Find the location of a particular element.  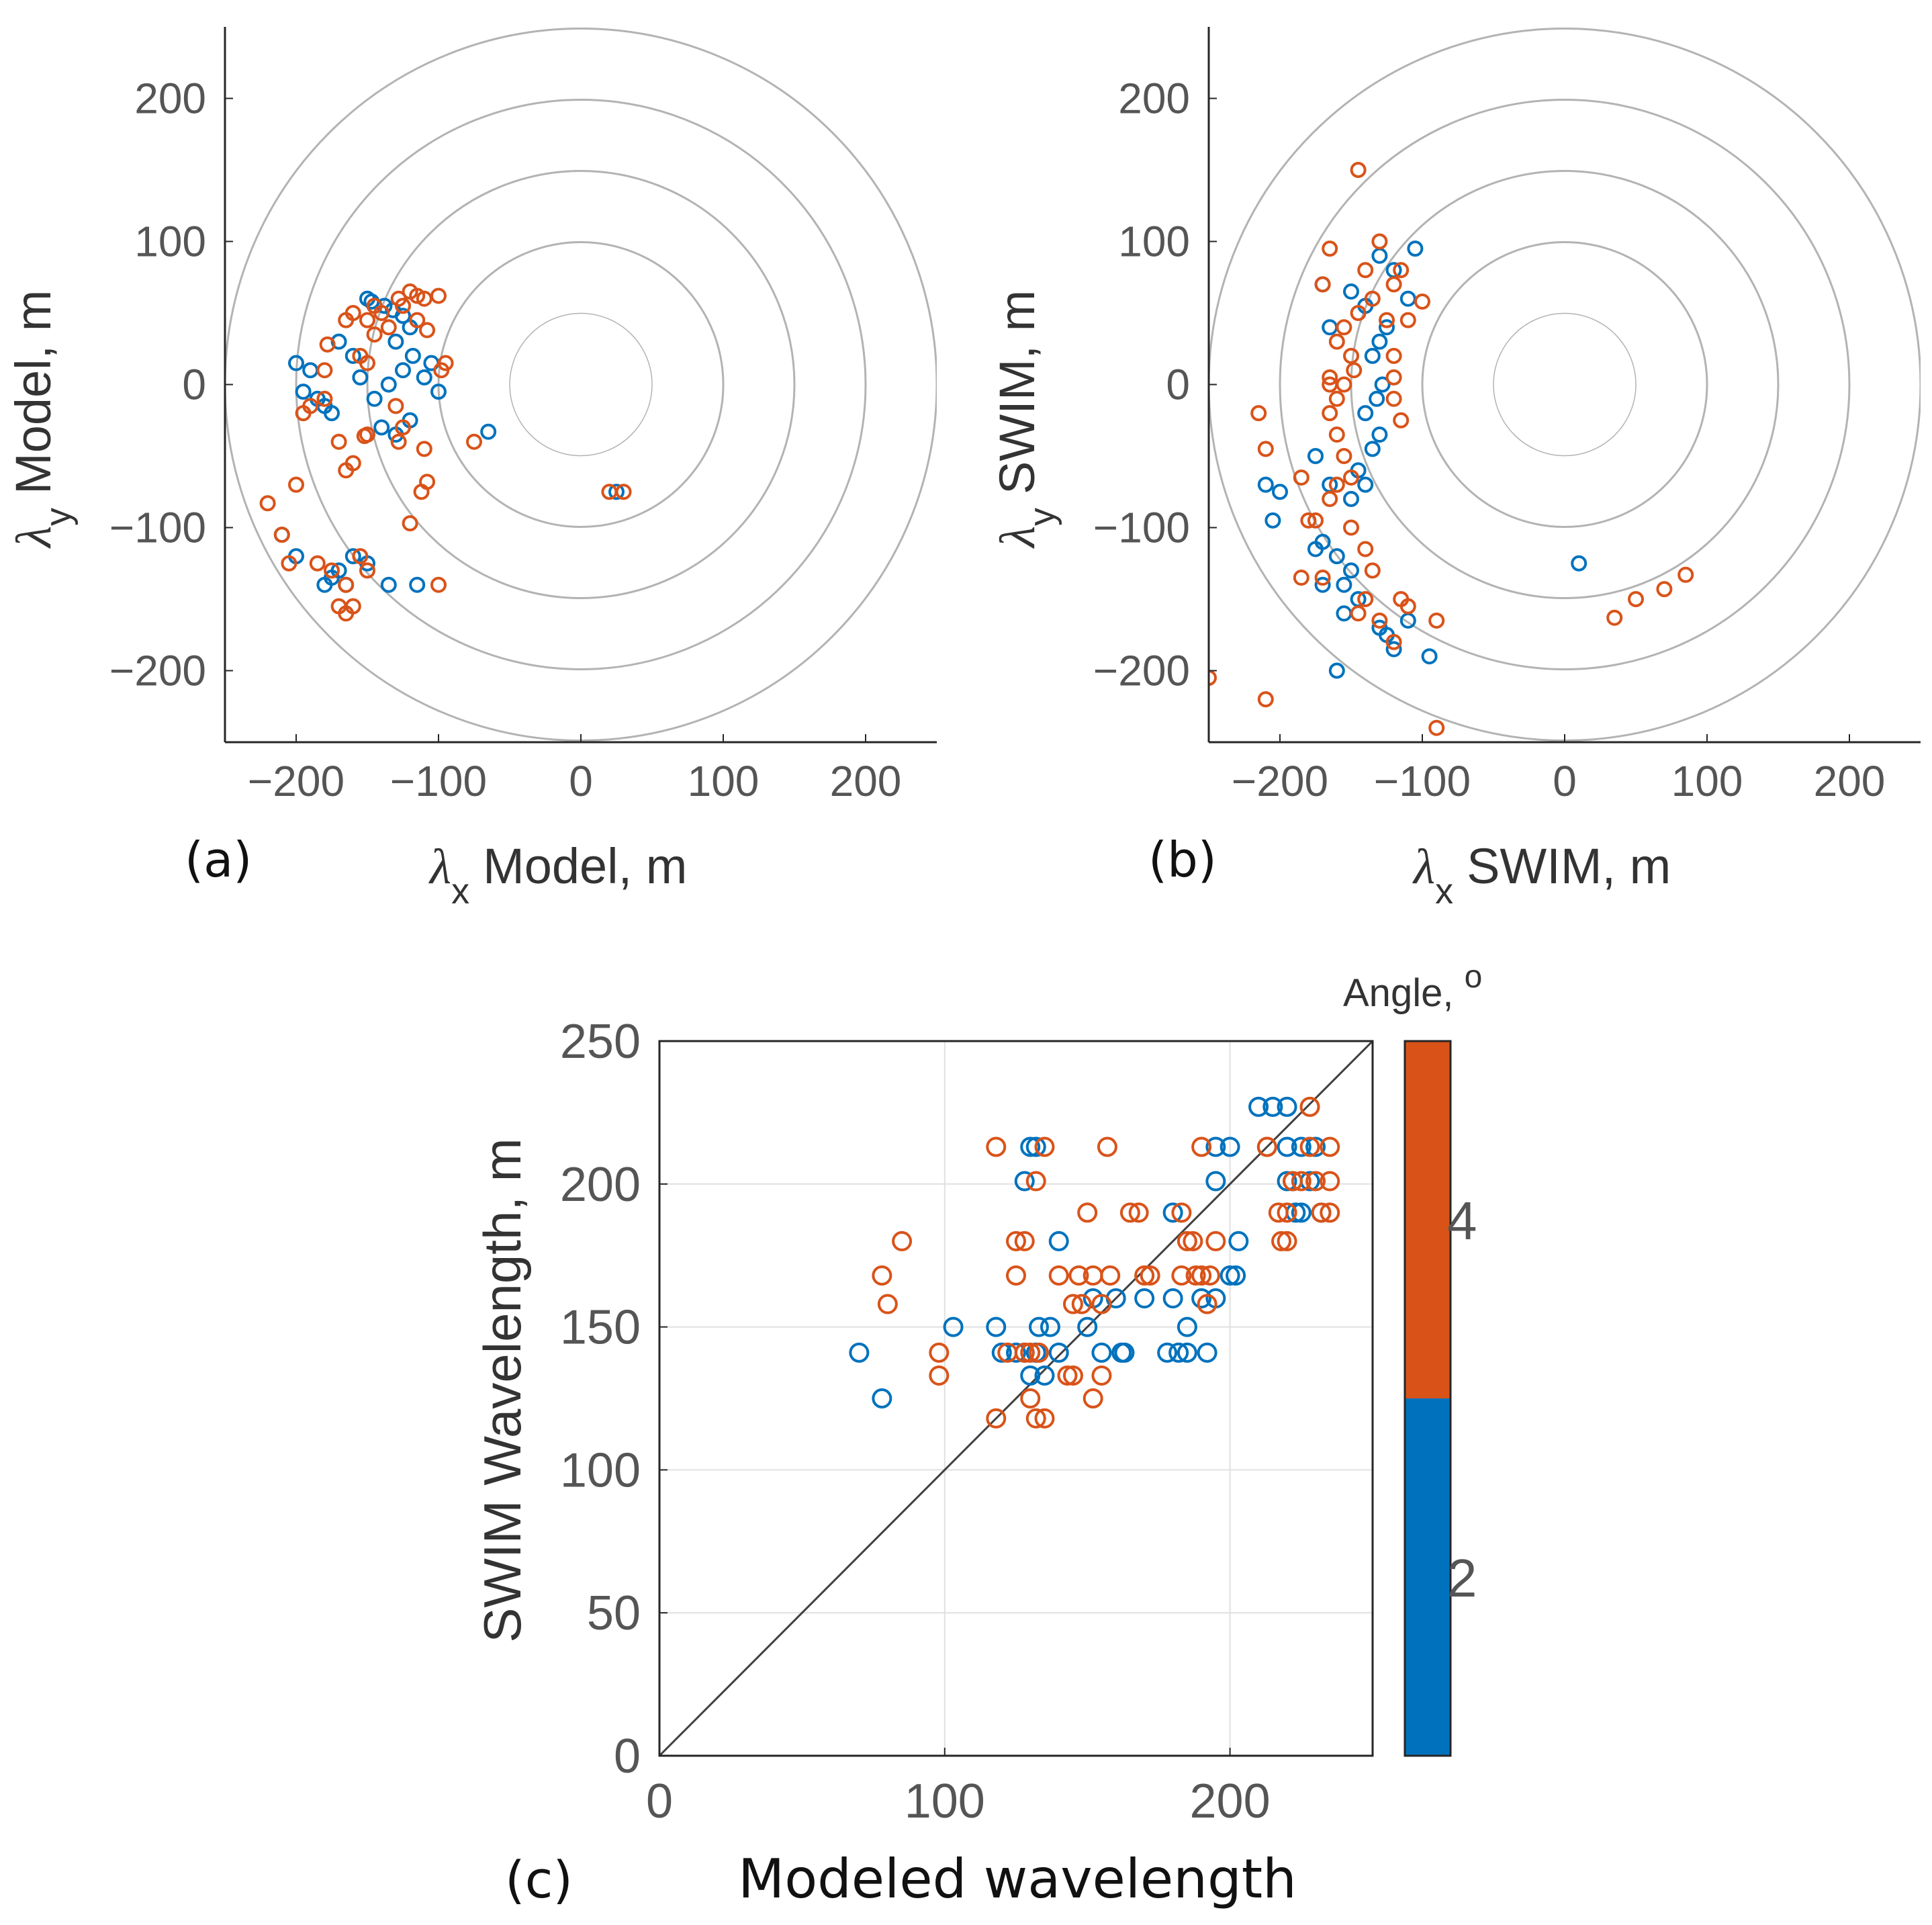

x-axis-text: Model, m is located at coordinates (585, 866).